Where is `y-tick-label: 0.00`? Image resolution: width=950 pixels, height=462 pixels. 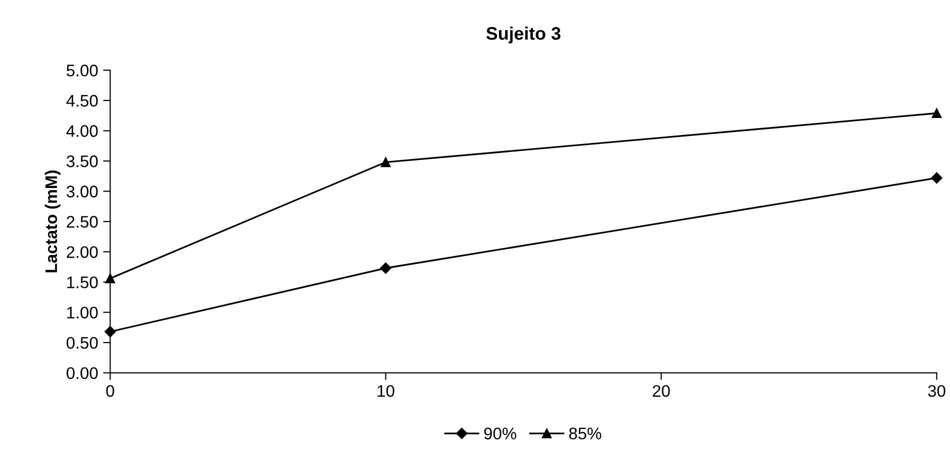 y-tick-label: 0.00 is located at coordinates (82, 373).